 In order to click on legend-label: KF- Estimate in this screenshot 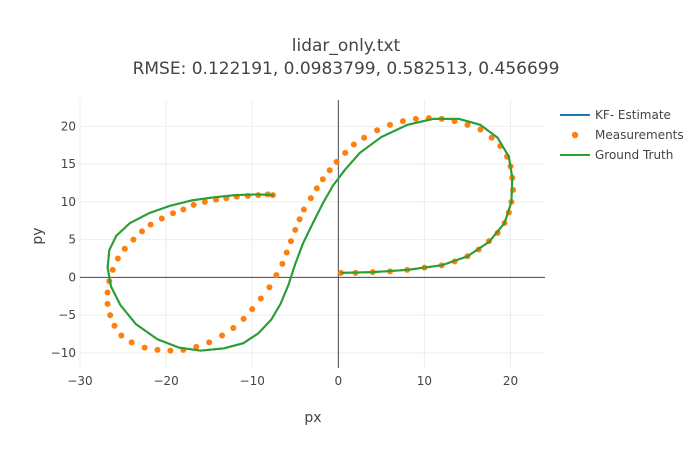, I will do `click(633, 115)`.